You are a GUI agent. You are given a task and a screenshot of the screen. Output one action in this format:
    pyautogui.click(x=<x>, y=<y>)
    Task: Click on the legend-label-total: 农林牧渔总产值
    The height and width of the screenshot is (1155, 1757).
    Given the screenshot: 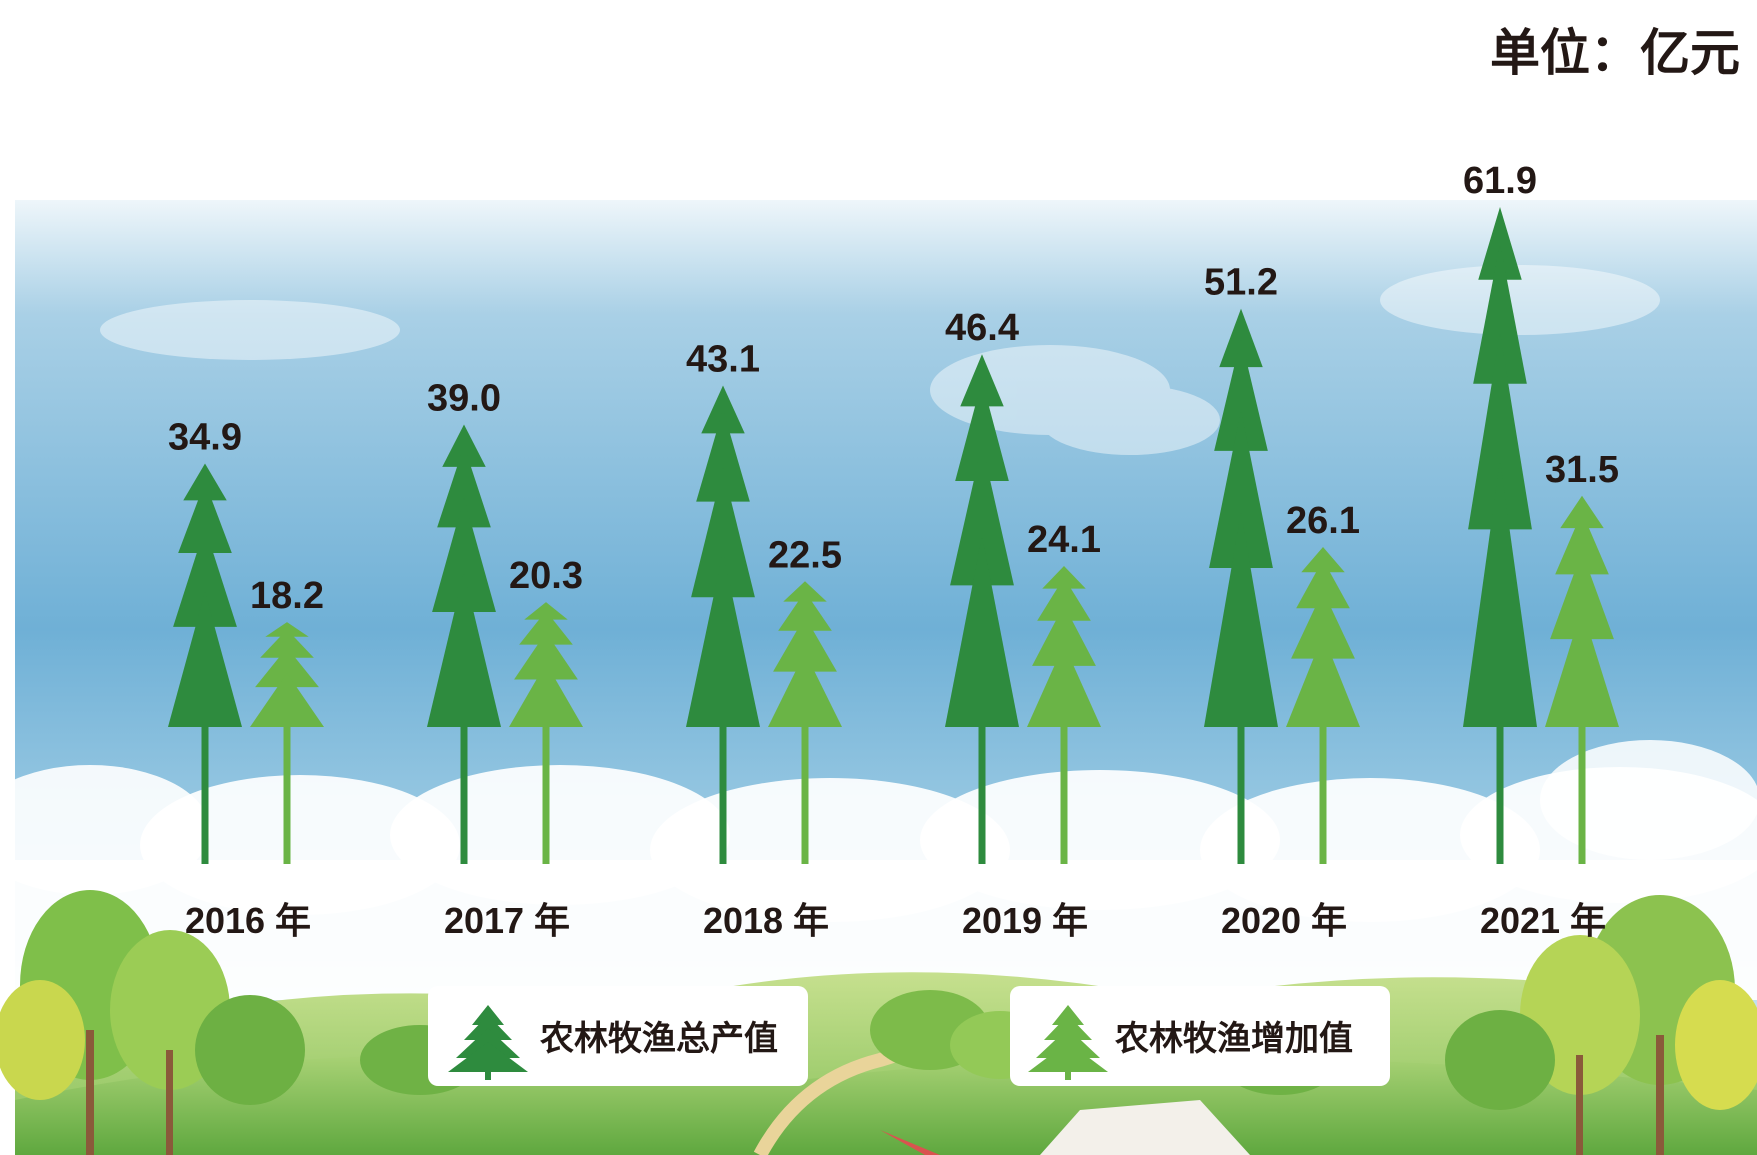 What is the action you would take?
    pyautogui.click(x=659, y=1039)
    